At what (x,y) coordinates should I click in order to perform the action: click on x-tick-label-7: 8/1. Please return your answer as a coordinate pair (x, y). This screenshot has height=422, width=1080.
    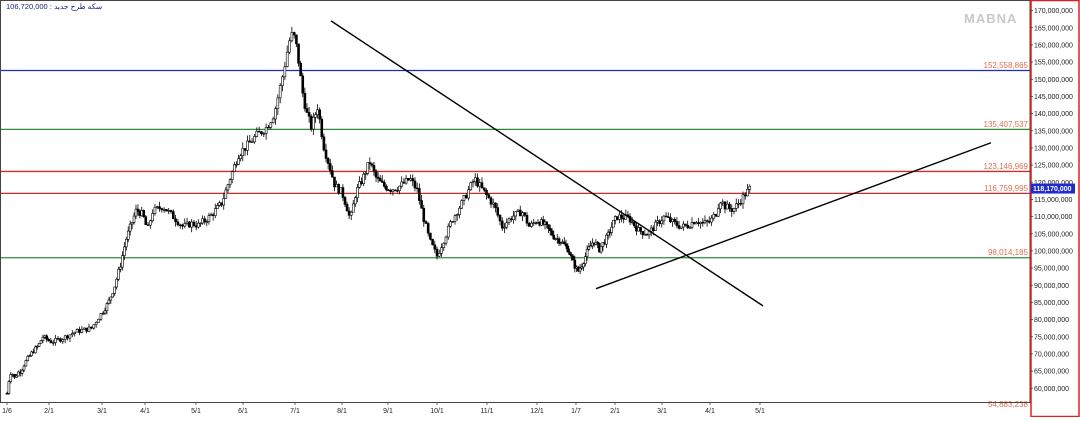
    Looking at the image, I should click on (342, 411).